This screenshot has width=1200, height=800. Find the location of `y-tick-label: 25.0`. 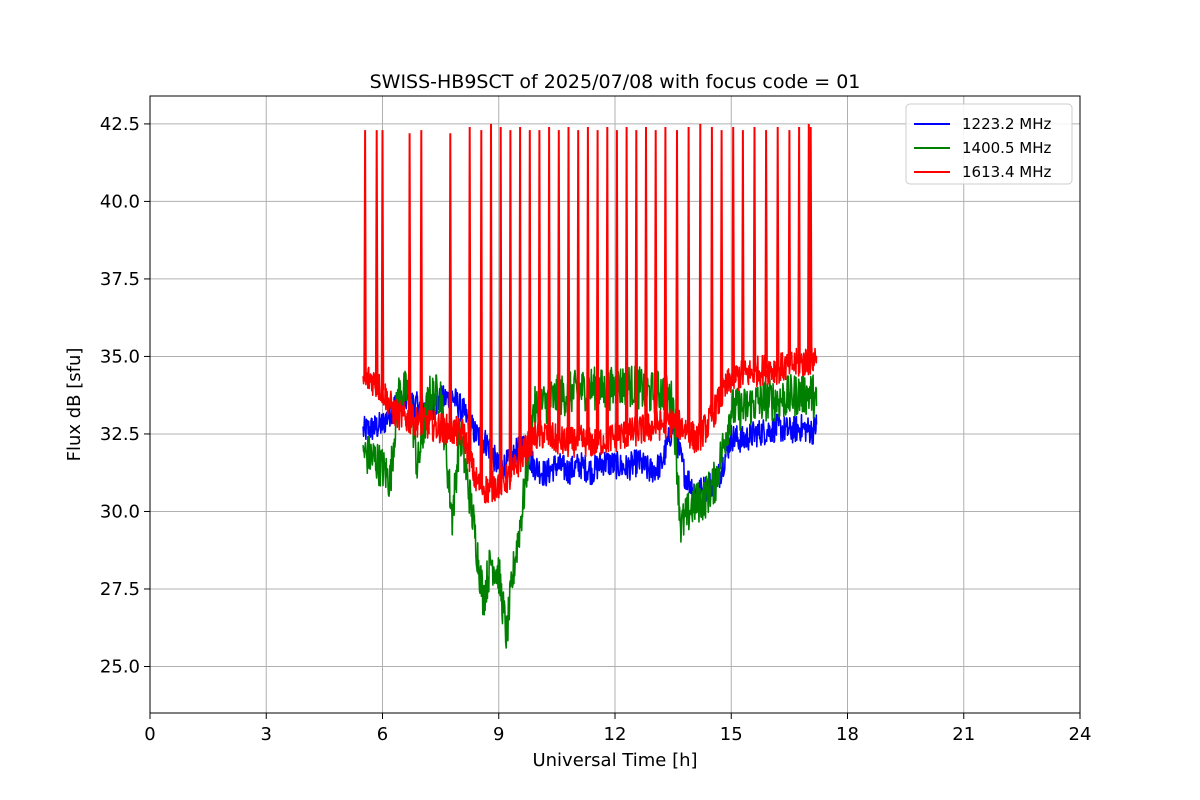

y-tick-label: 25.0 is located at coordinates (120, 666).